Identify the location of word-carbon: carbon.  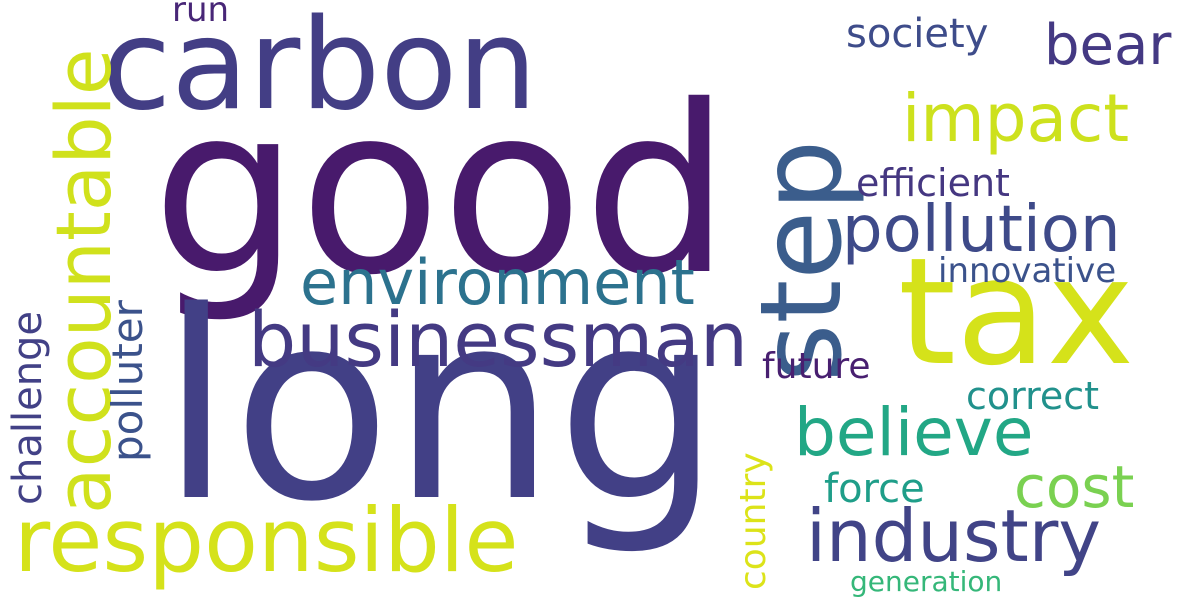
(320, 69).